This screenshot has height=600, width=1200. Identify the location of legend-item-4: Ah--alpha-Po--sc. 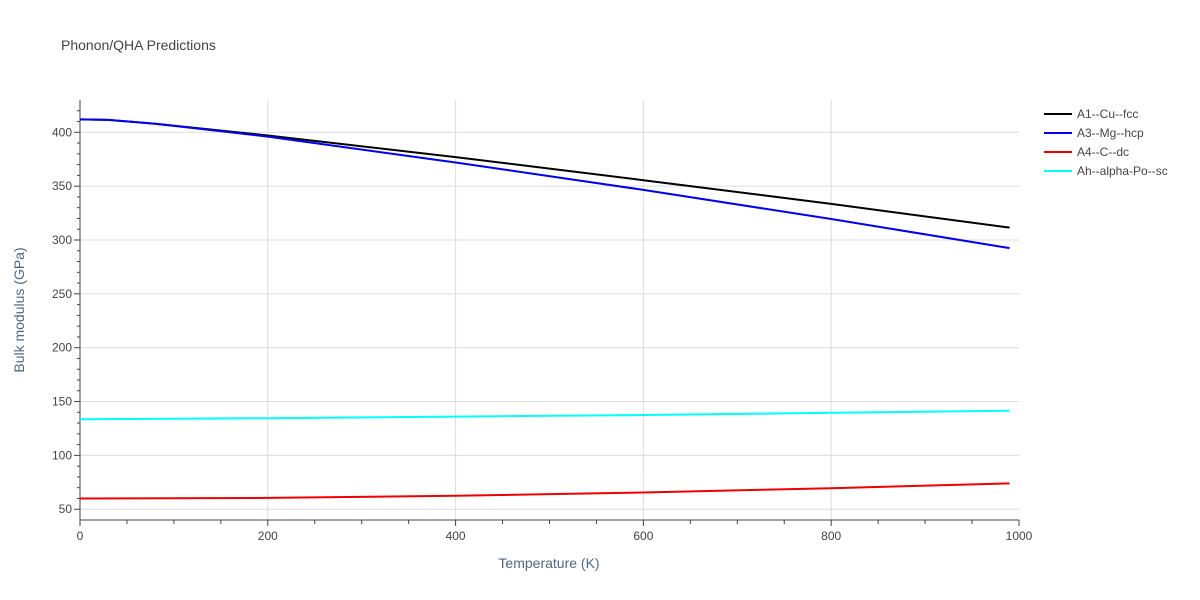
(1106, 171).